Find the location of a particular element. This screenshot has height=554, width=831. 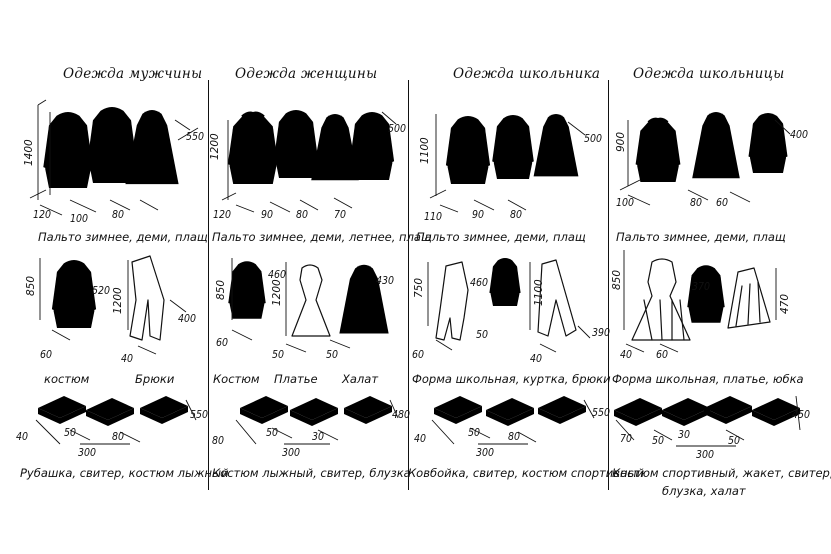

caption-women-coats: Пальто зимнее, деми, летнее, плащ is located at coordinates (322, 237).